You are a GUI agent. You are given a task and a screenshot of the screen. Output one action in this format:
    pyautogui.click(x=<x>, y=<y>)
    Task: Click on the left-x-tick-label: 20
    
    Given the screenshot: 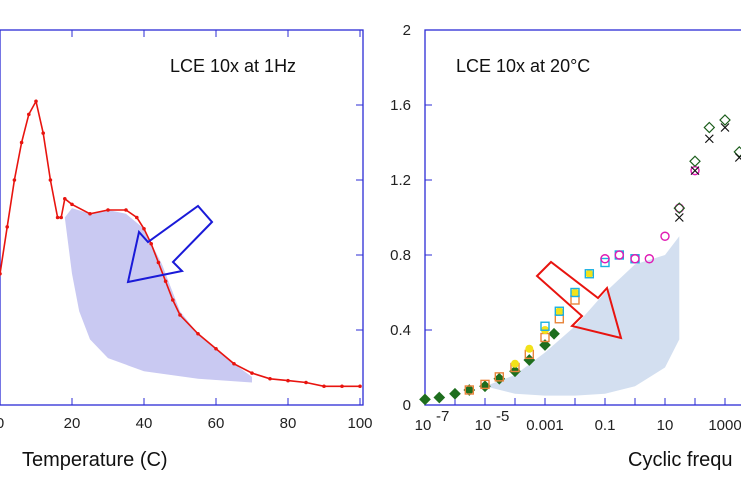 What is the action you would take?
    pyautogui.click(x=72, y=423)
    